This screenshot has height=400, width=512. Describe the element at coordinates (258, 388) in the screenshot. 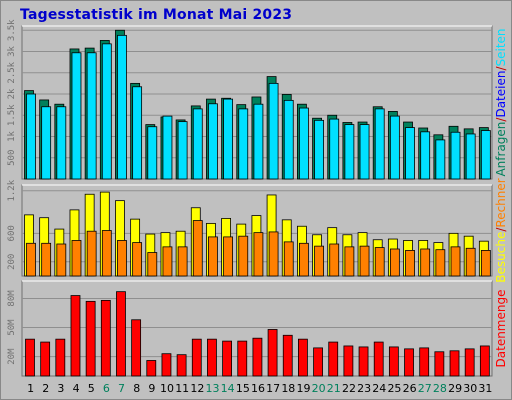

I see `day-label: 16` at that location.